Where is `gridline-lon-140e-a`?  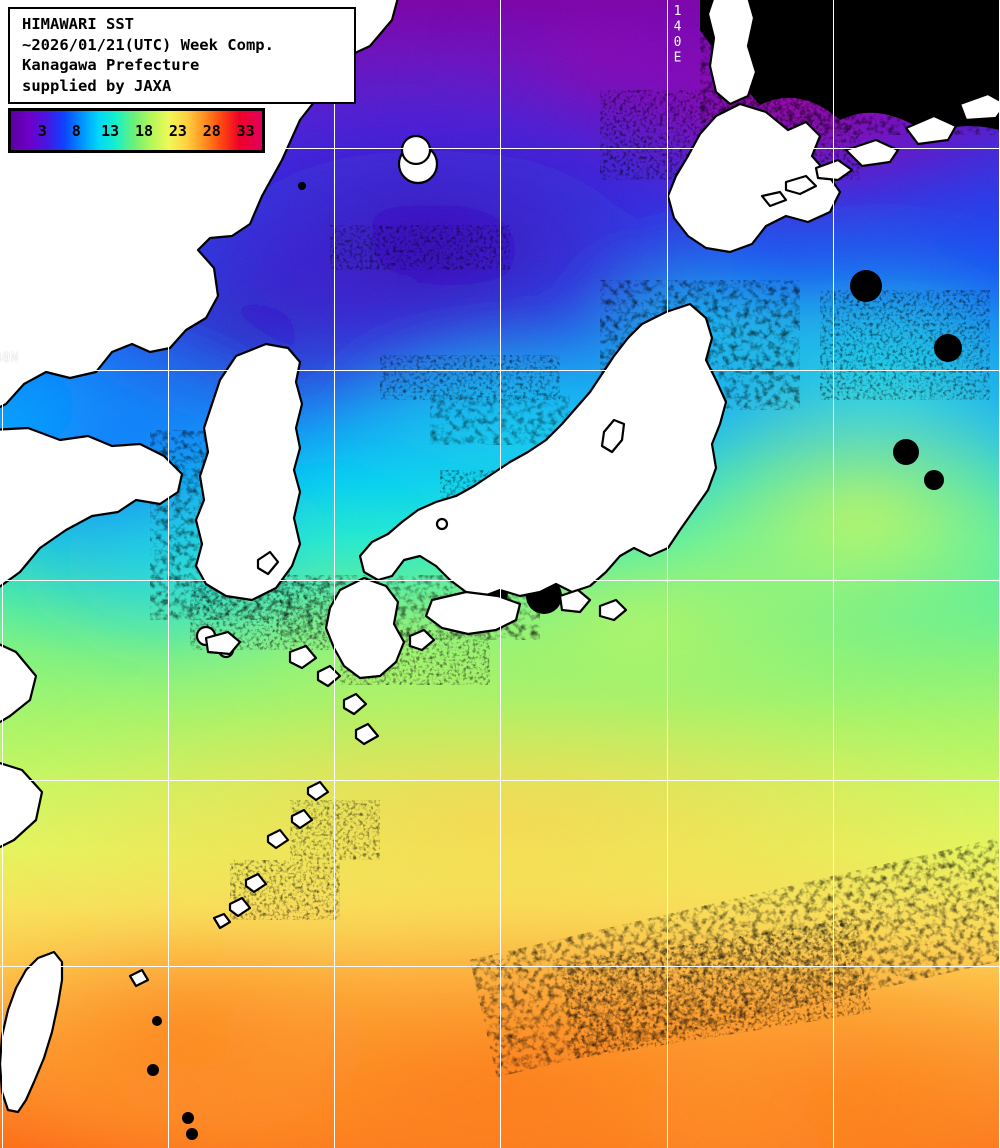
gridline-lon-140e-a is located at coordinates (500, 574).